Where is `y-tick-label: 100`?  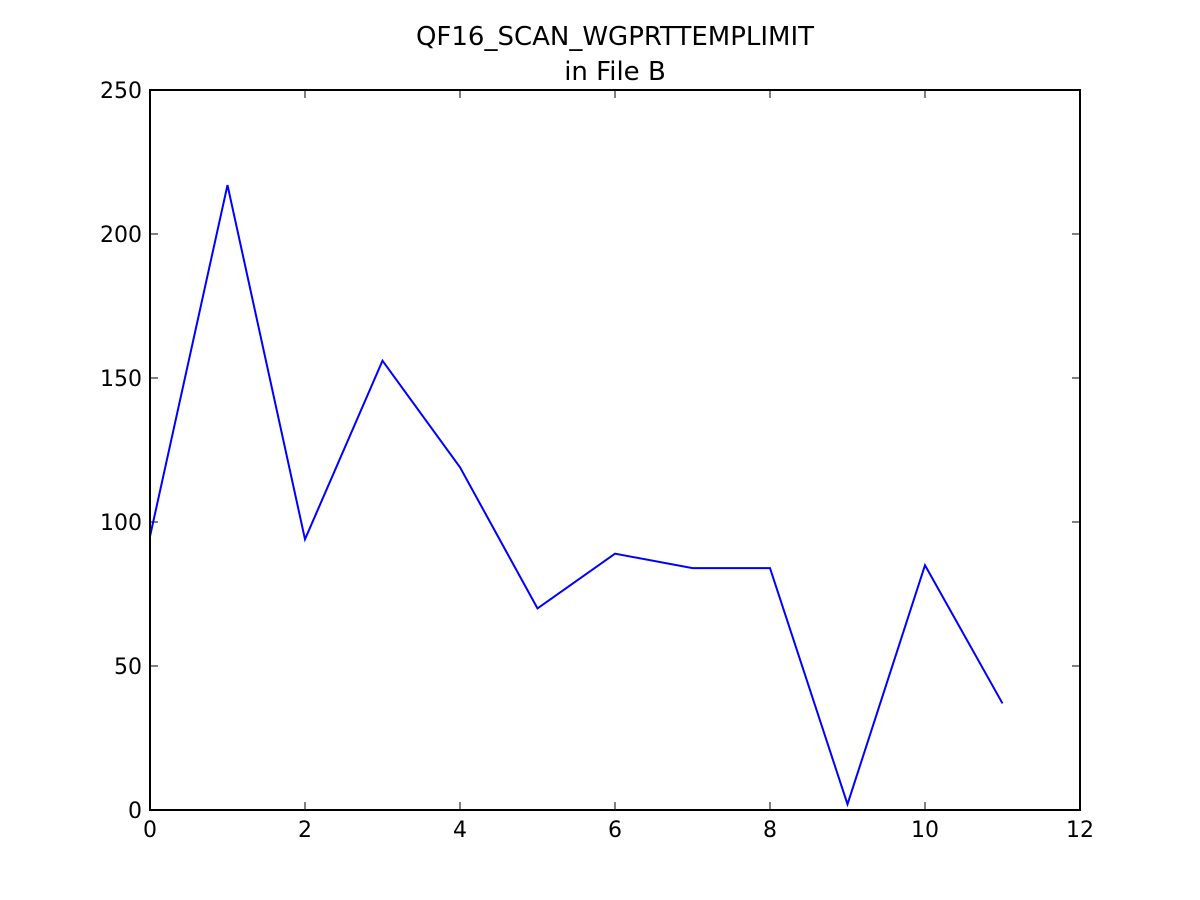
y-tick-label: 100 is located at coordinates (121, 523).